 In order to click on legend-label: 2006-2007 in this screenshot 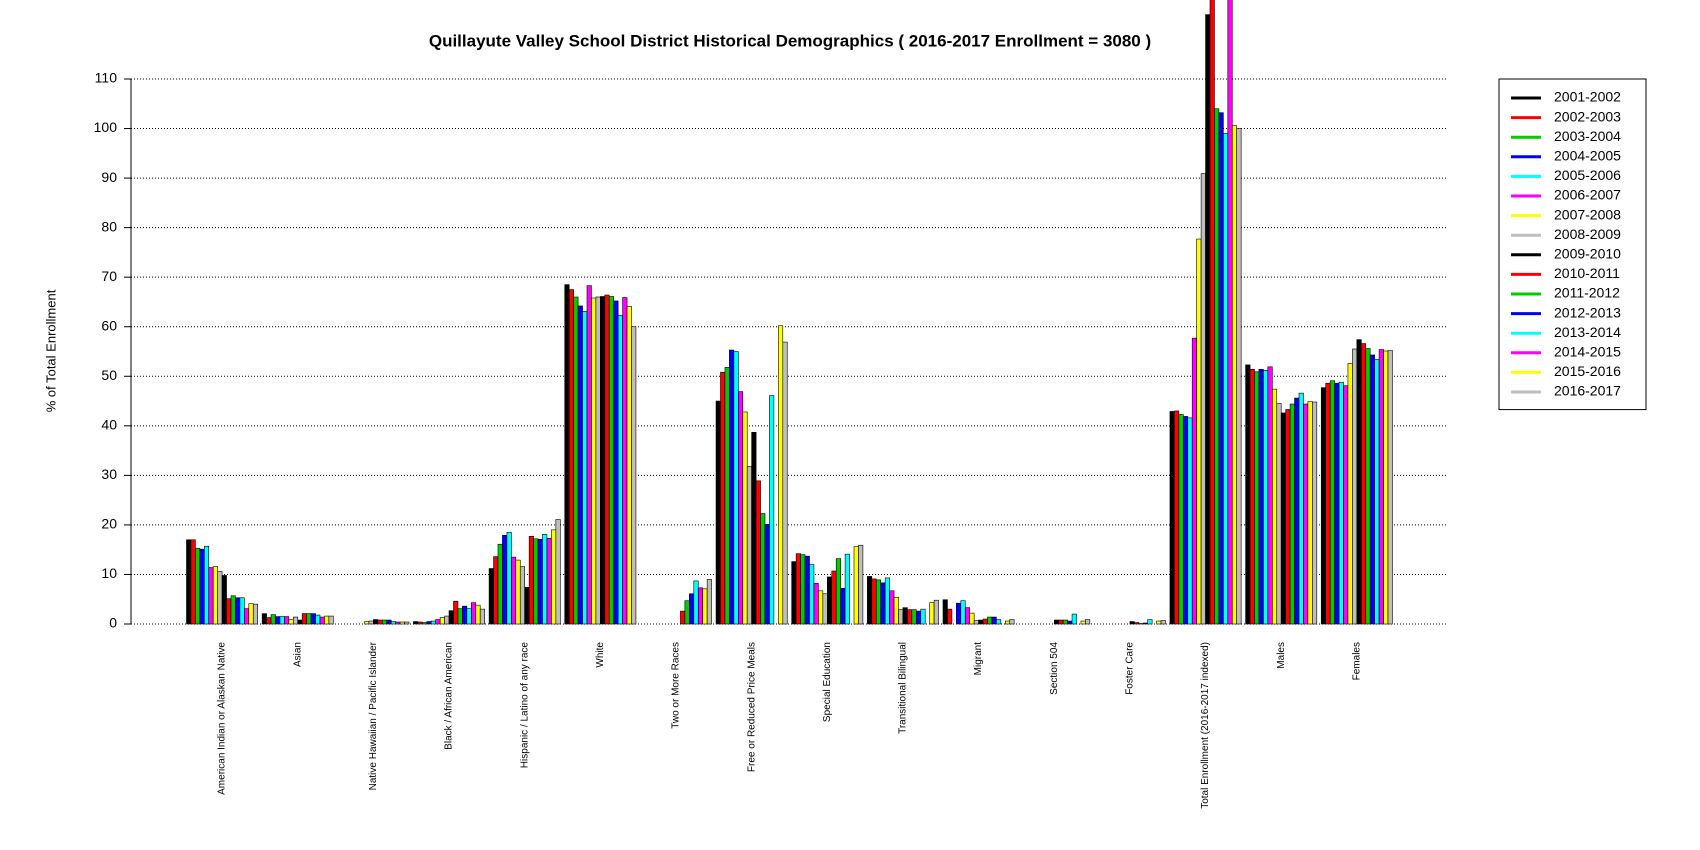, I will do `click(1587, 195)`.